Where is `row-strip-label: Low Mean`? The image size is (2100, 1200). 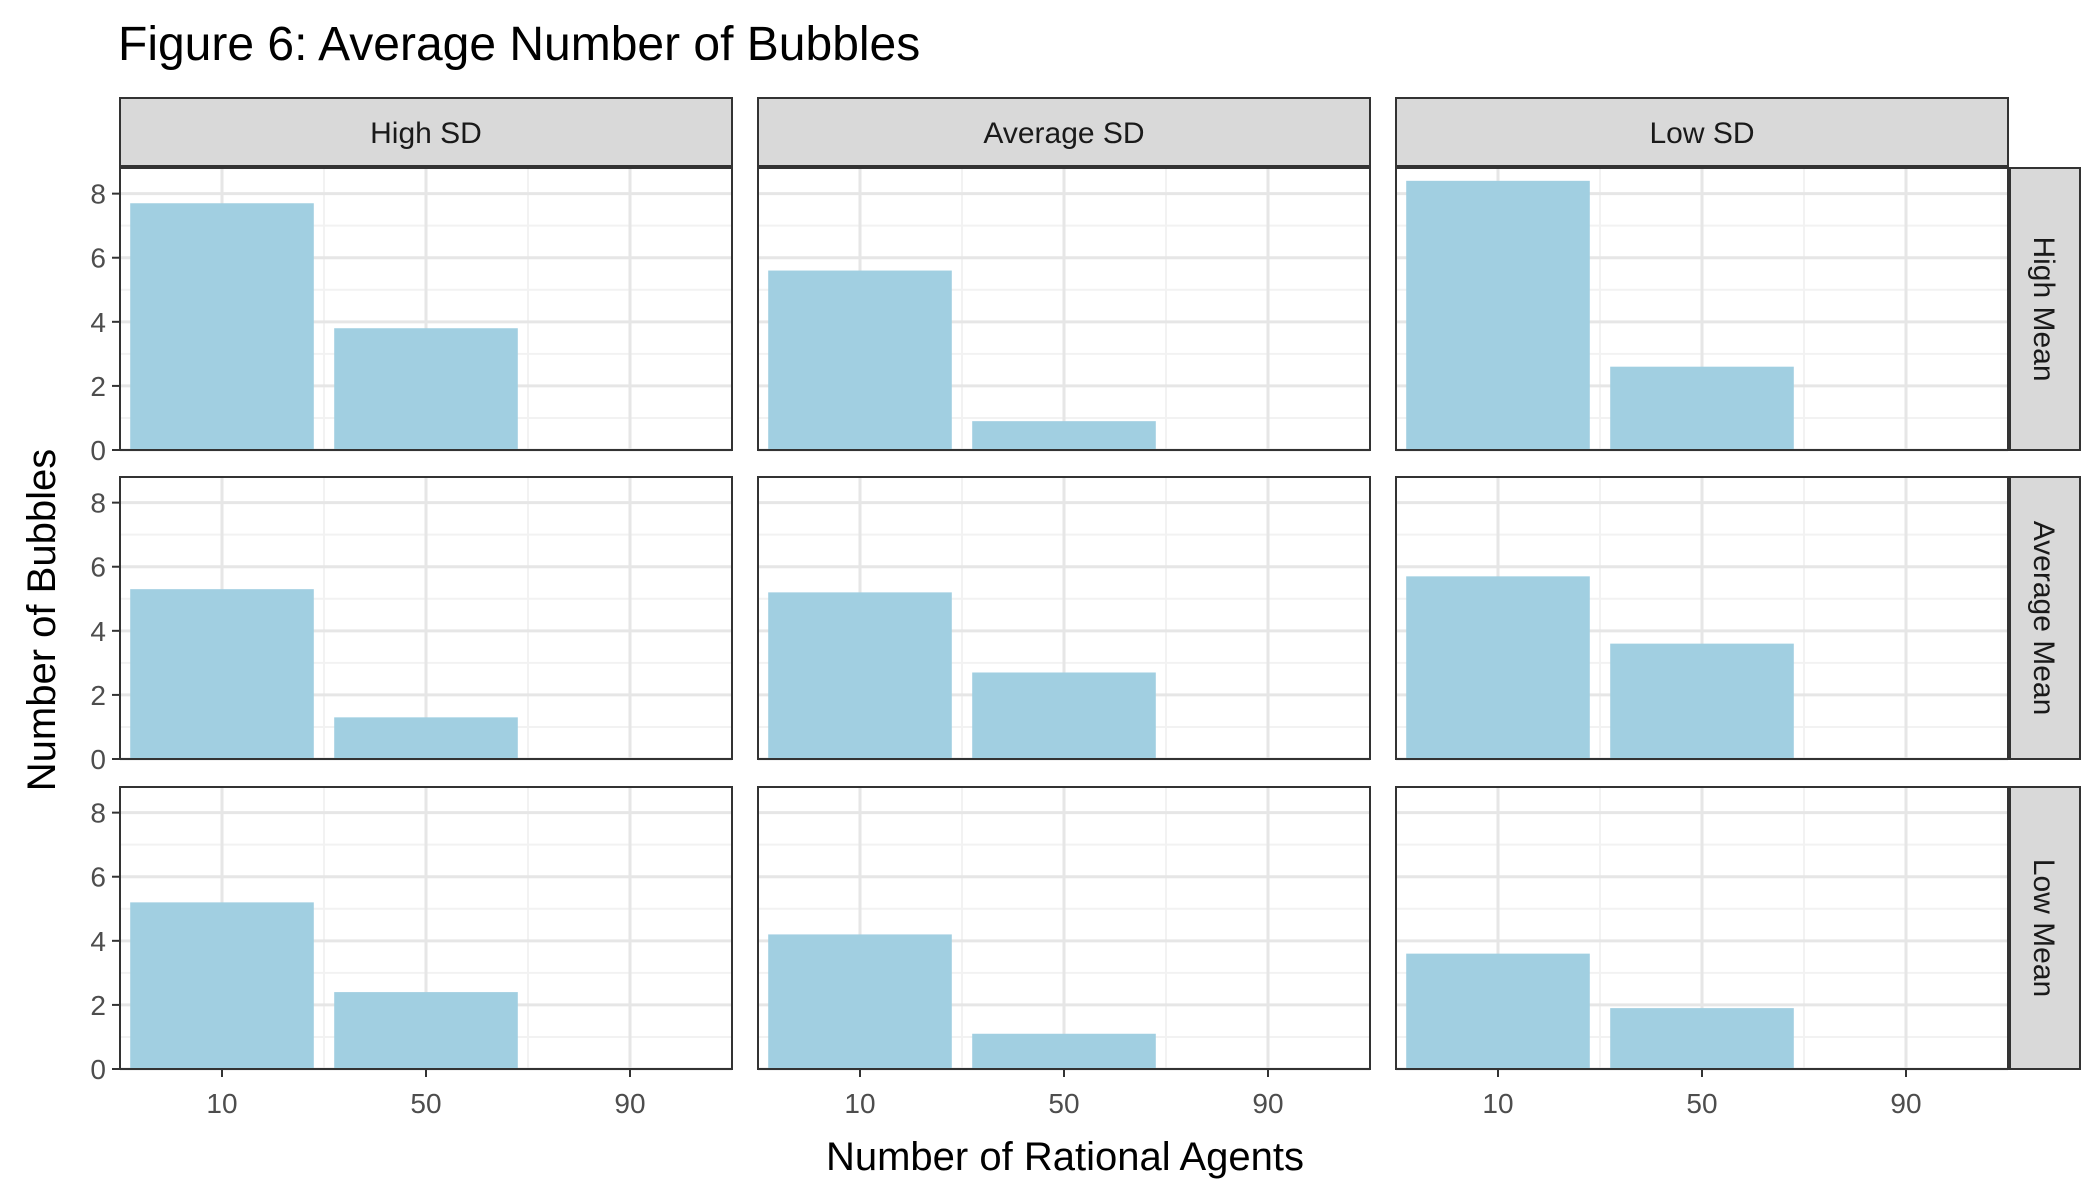
row-strip-label: Low Mean is located at coordinates (2043, 928).